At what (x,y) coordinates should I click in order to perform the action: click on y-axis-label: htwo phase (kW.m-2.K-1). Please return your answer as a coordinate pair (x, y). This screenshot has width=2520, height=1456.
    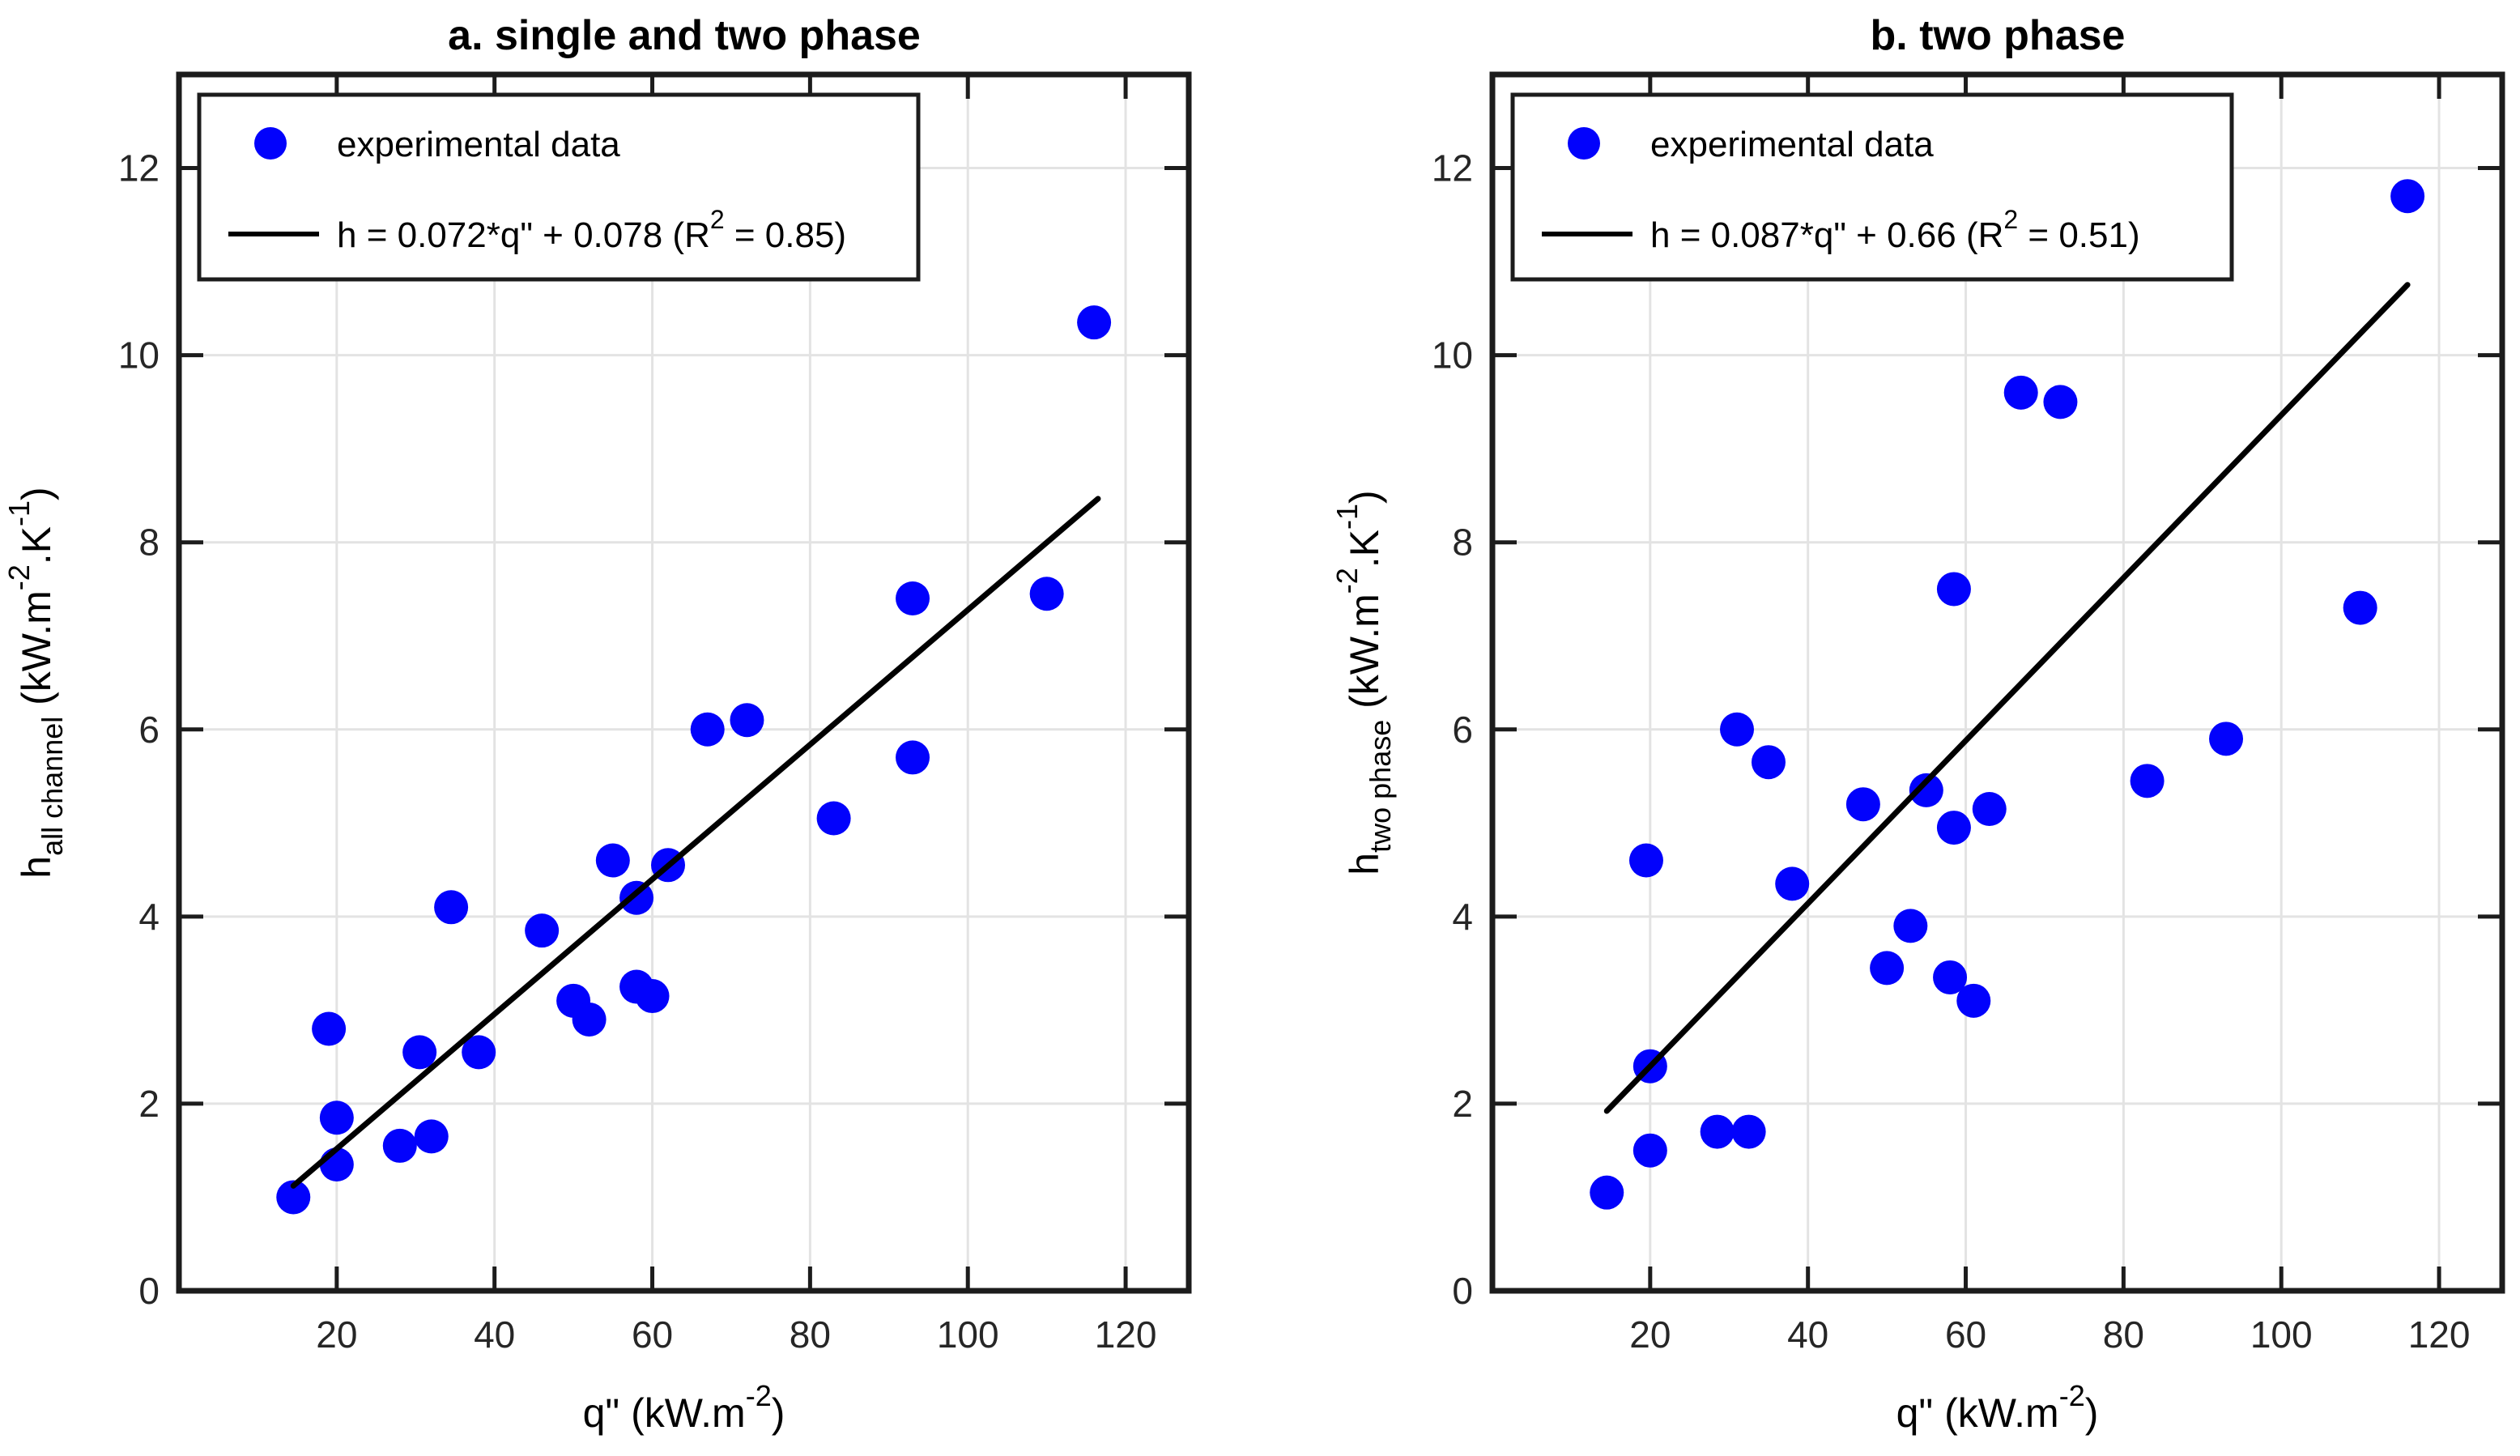
    Looking at the image, I should click on (1363, 682).